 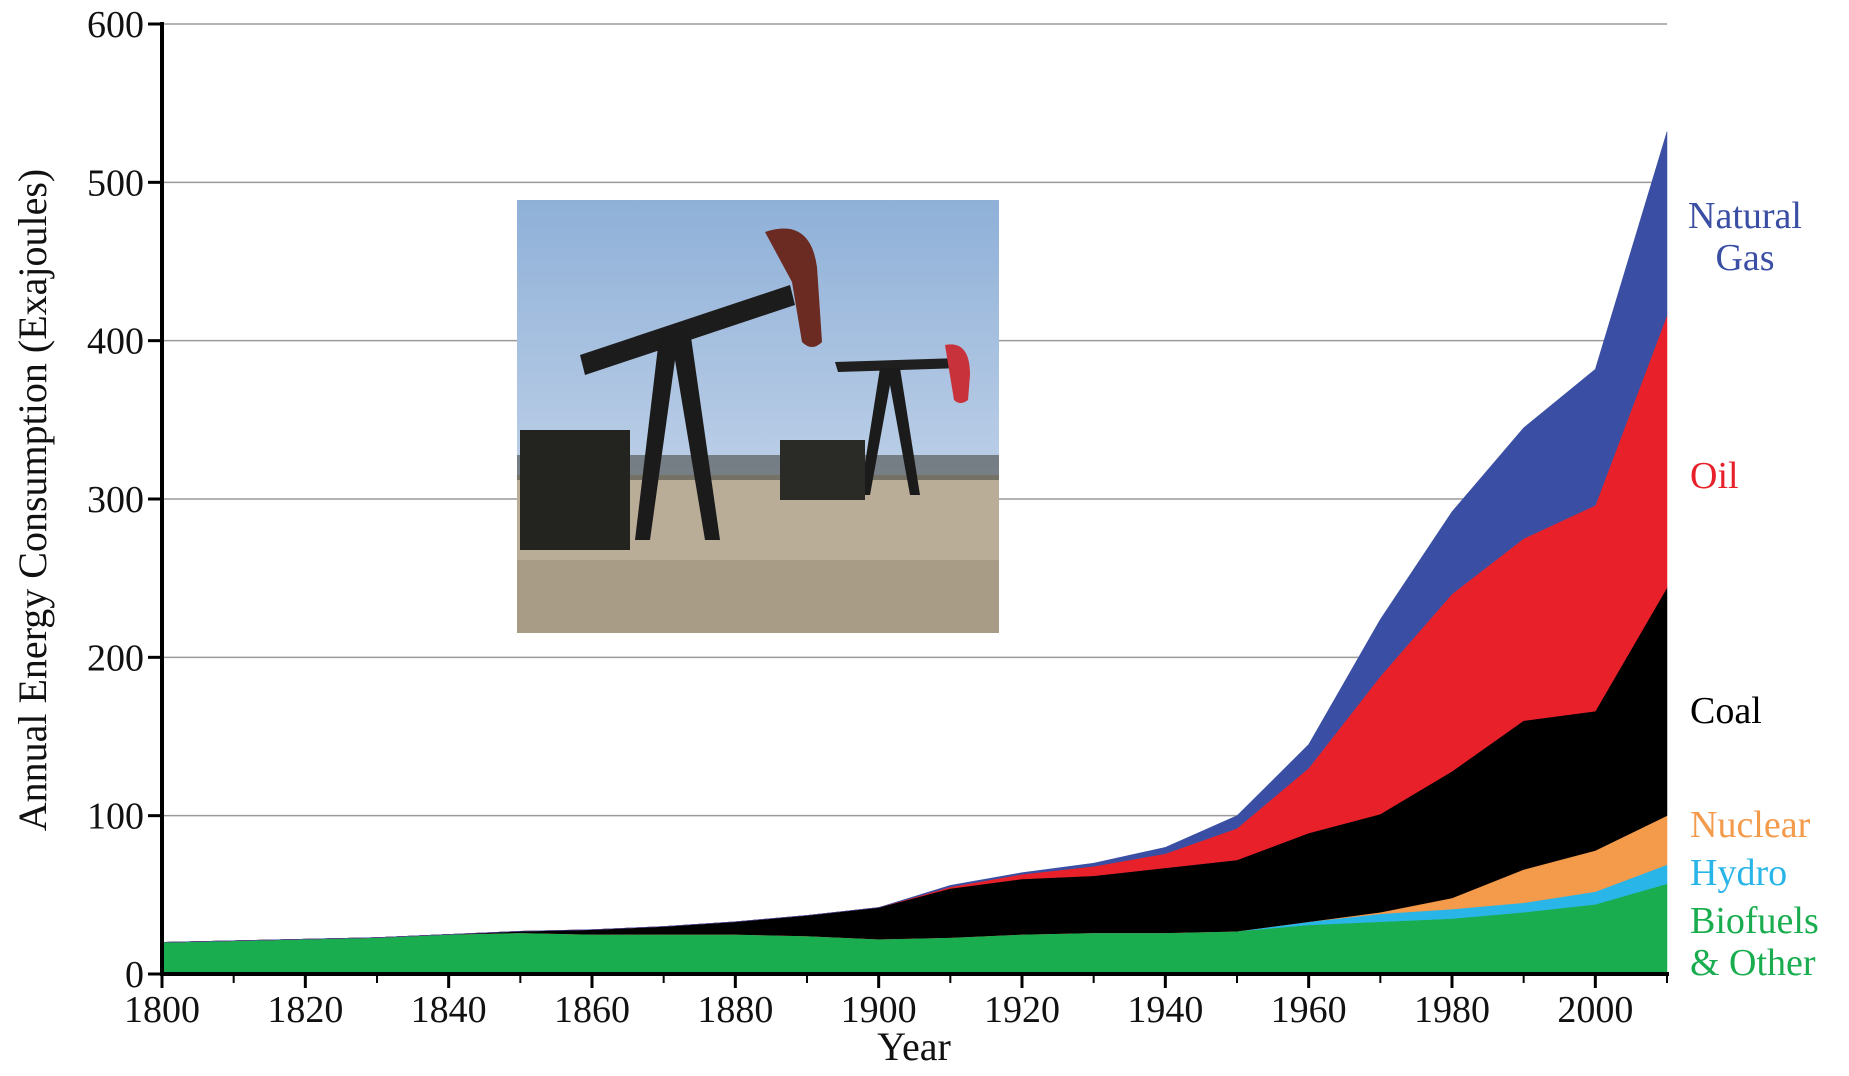 I want to click on x-axis-title: Year, so click(x=914, y=1046).